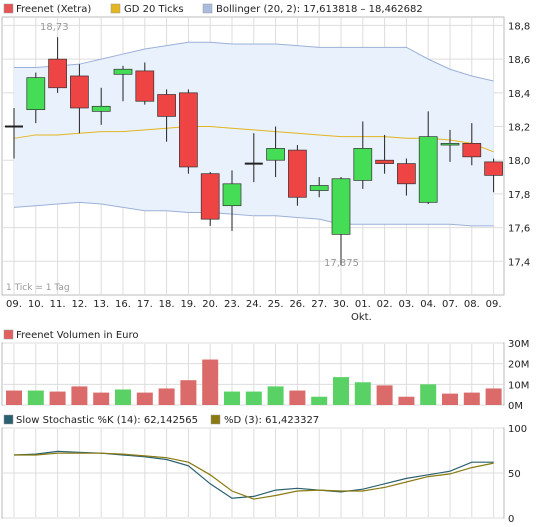  Describe the element at coordinates (207, 8) in the screenshot. I see `legend-swatch-bollinger` at that location.